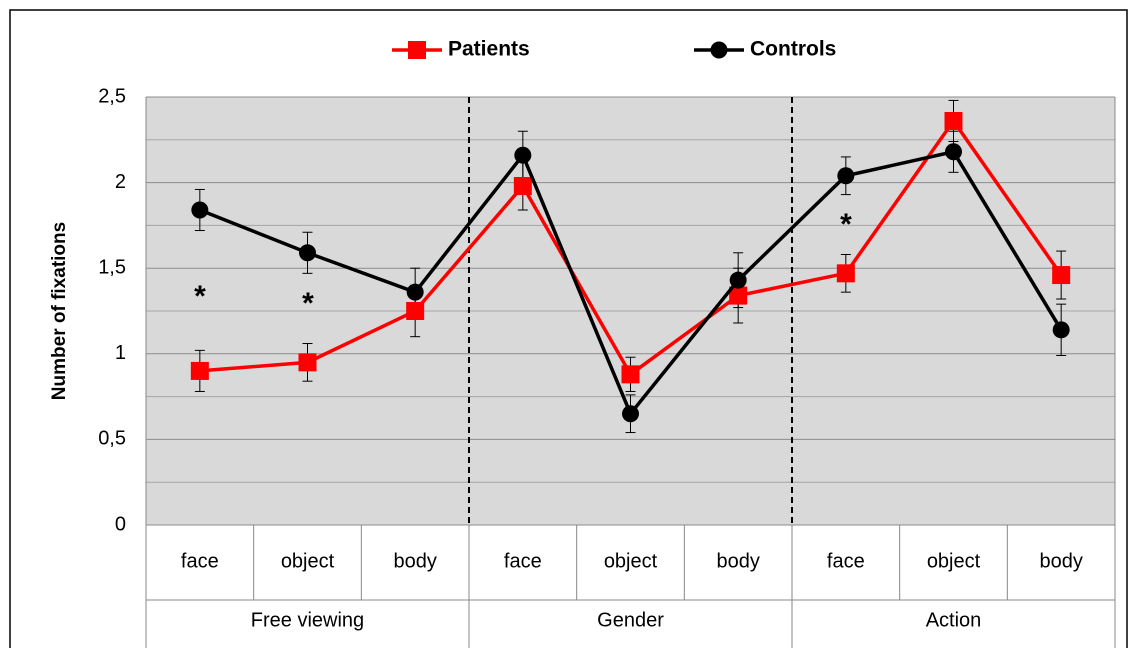  I want to click on y-tick-label: 1,5, so click(112, 267).